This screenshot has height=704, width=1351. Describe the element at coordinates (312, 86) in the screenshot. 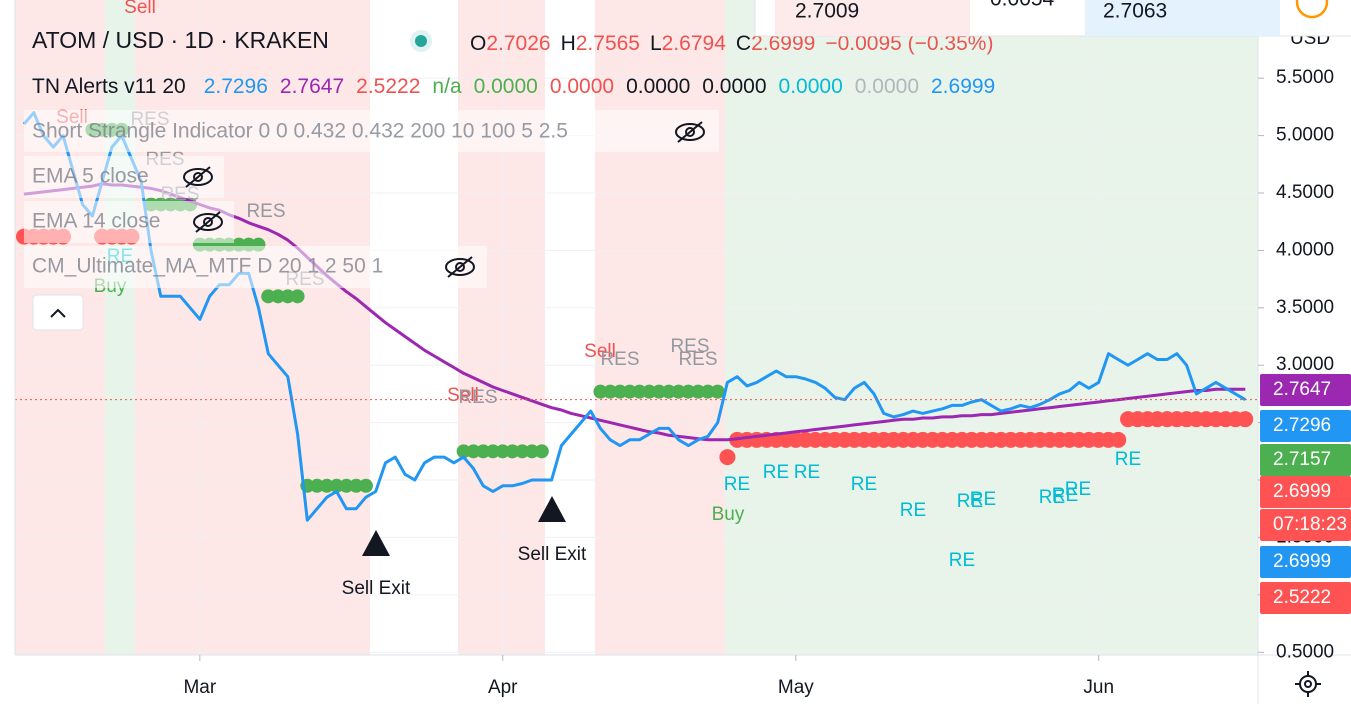

I see `indicator-value: 2.7647` at that location.